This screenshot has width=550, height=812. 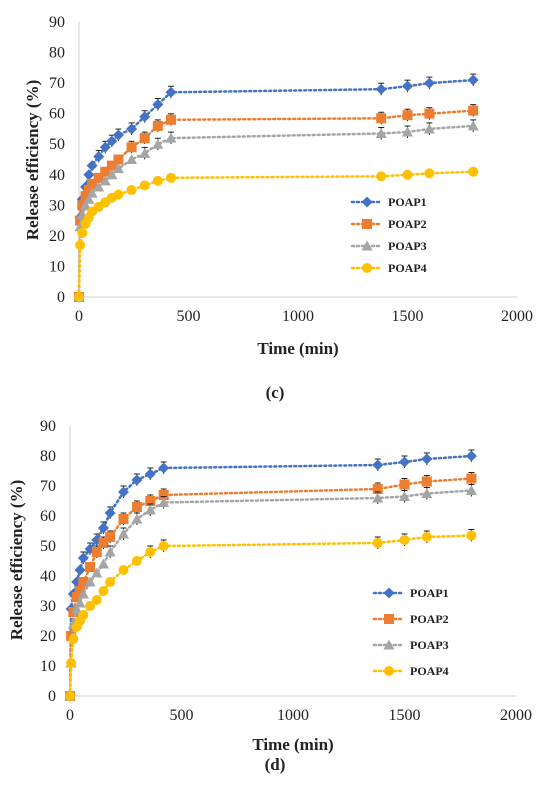 I want to click on y-tick-label: 10, so click(x=48, y=666).